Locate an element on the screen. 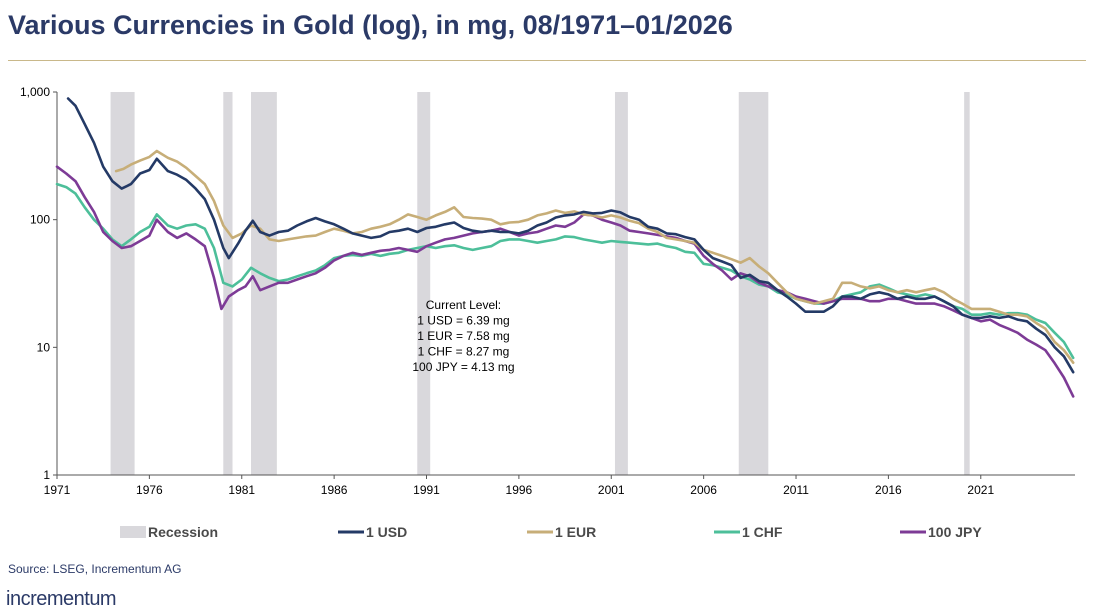  legend-label-1-eur: 1 EUR is located at coordinates (575, 532).